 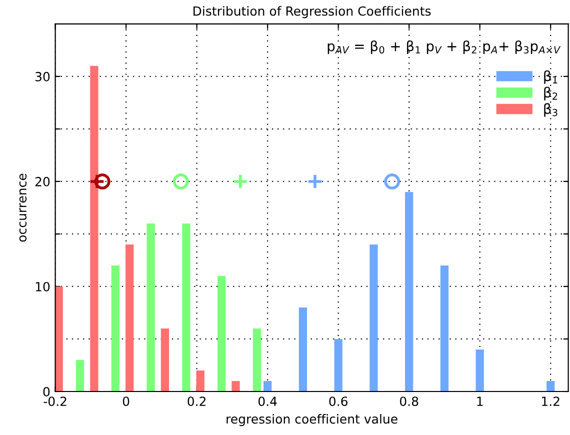 I want to click on x-tick-label: 0.8, so click(x=409, y=401).